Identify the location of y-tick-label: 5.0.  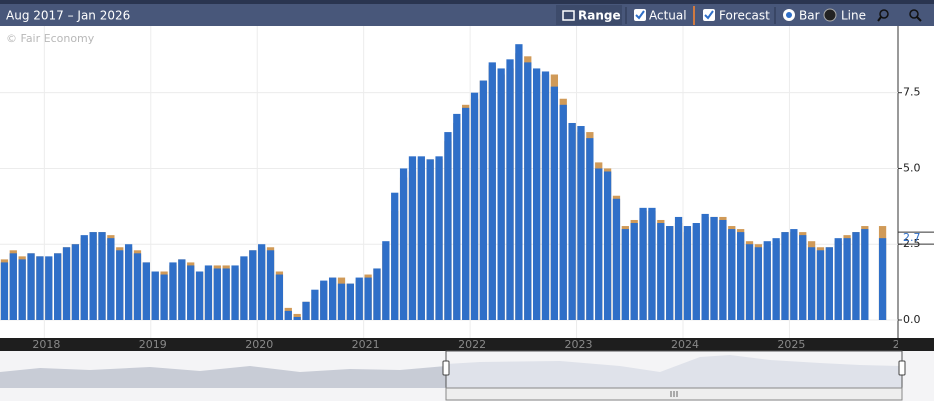
(912, 167).